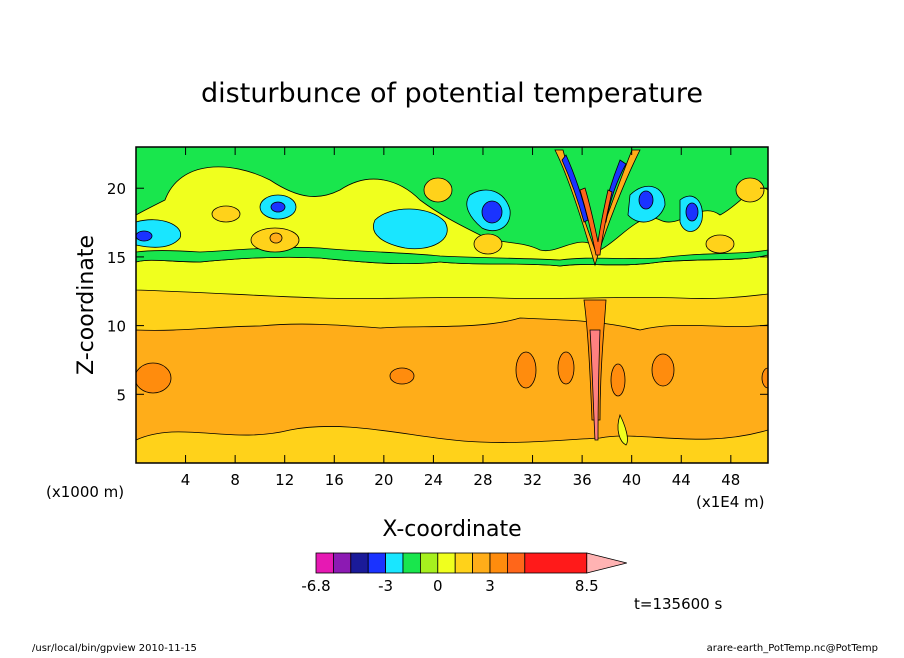 This screenshot has width=904, height=658. I want to click on colorbar-label: 3, so click(490, 586).